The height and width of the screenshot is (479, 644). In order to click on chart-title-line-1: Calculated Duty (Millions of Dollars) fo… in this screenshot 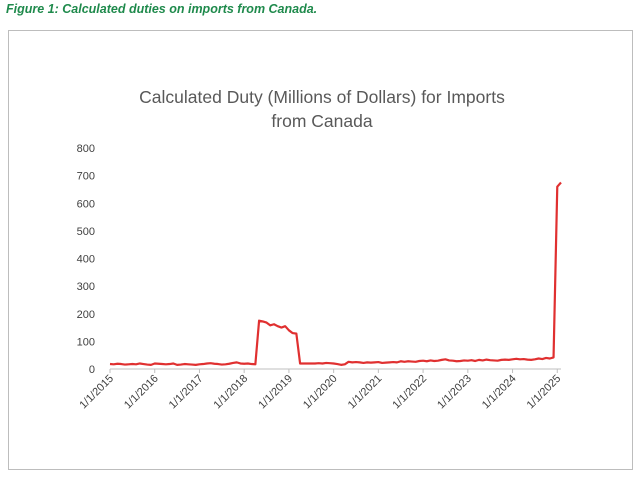, I will do `click(322, 97)`.